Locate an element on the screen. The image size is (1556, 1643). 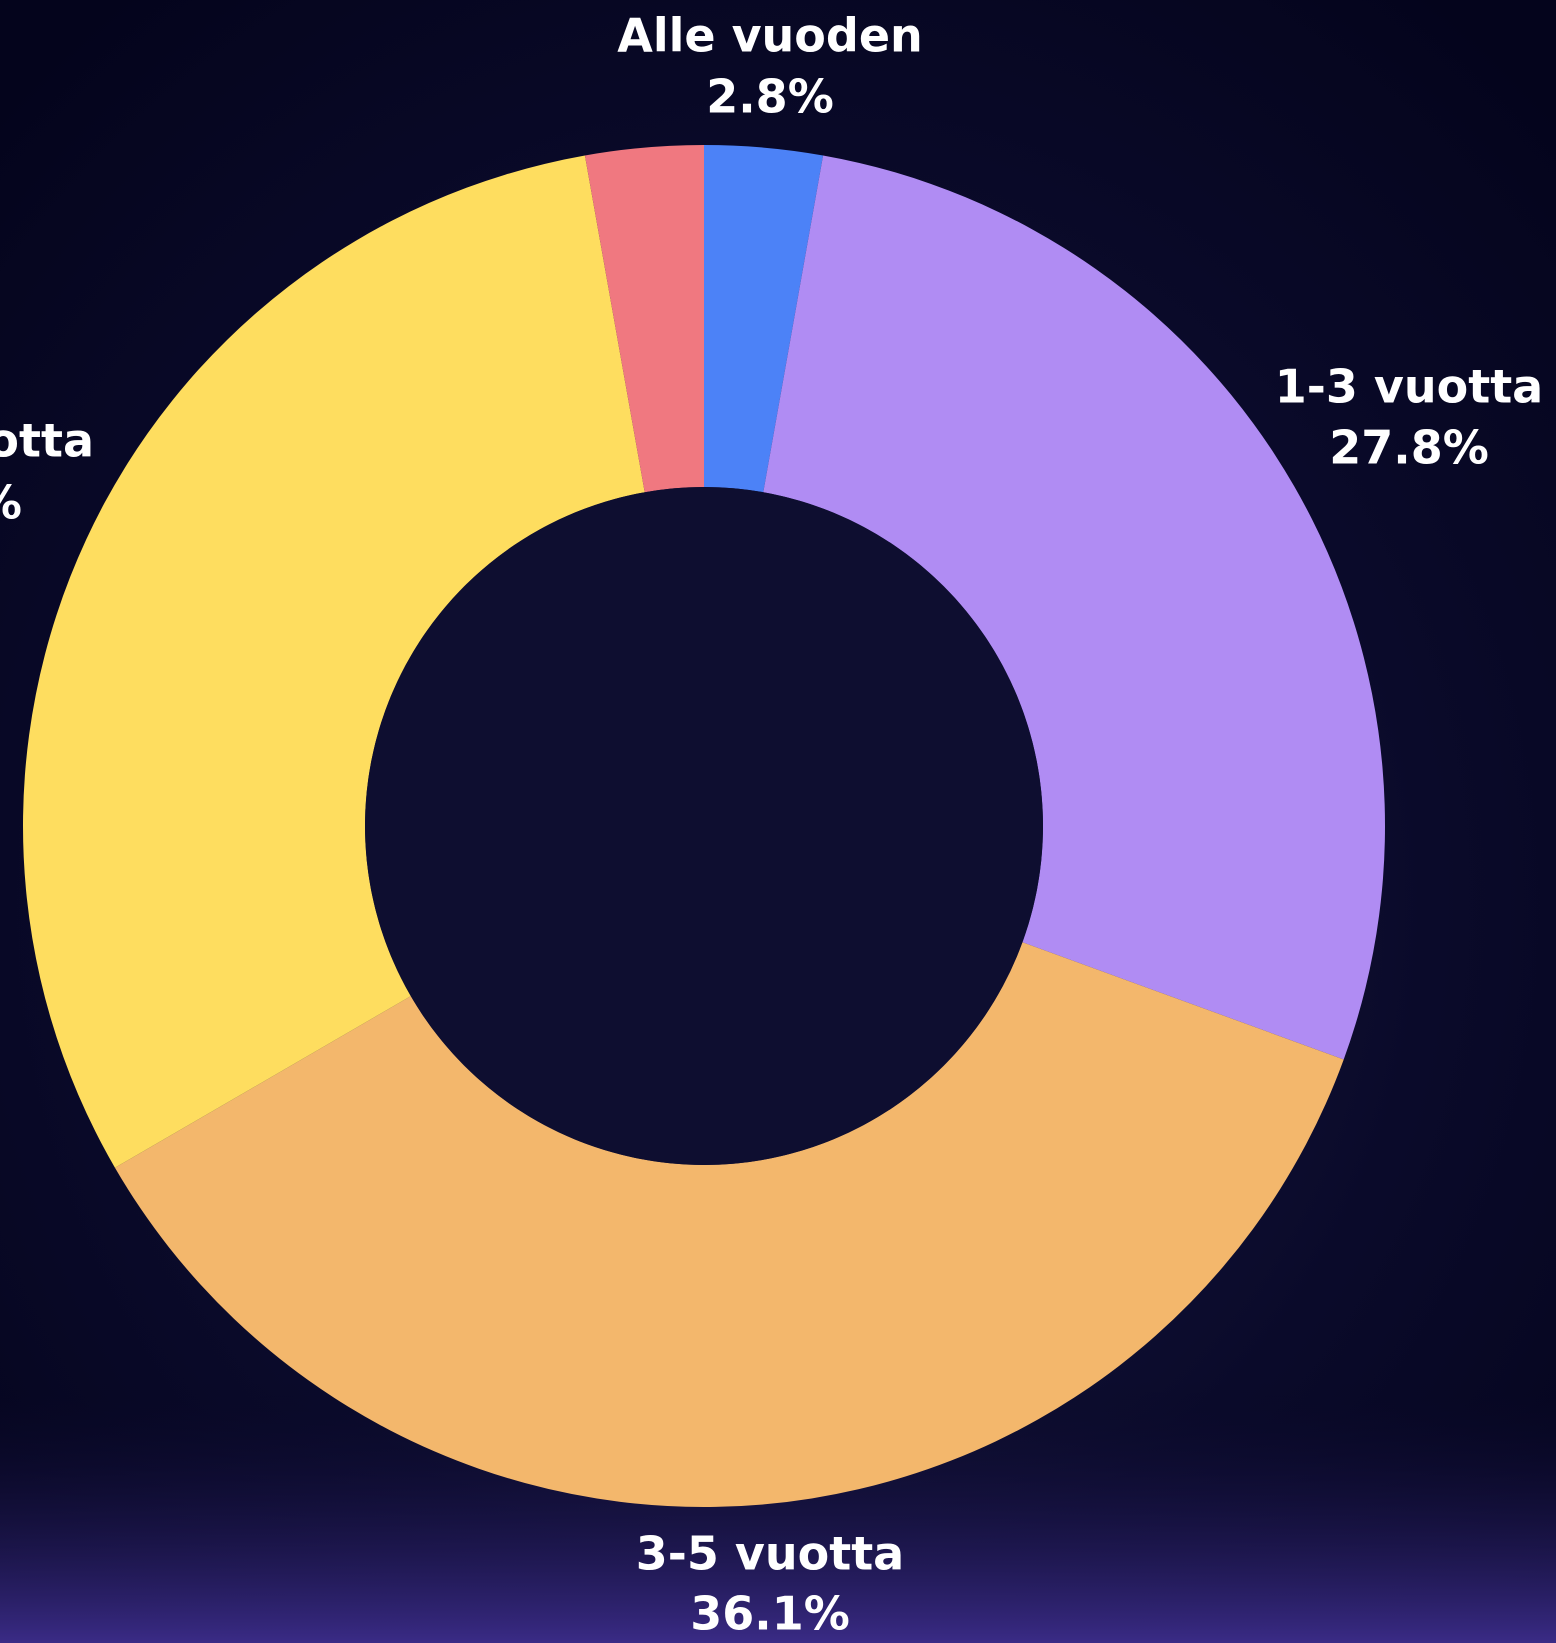
slice-label: Alle vuoden is located at coordinates (770, 36).